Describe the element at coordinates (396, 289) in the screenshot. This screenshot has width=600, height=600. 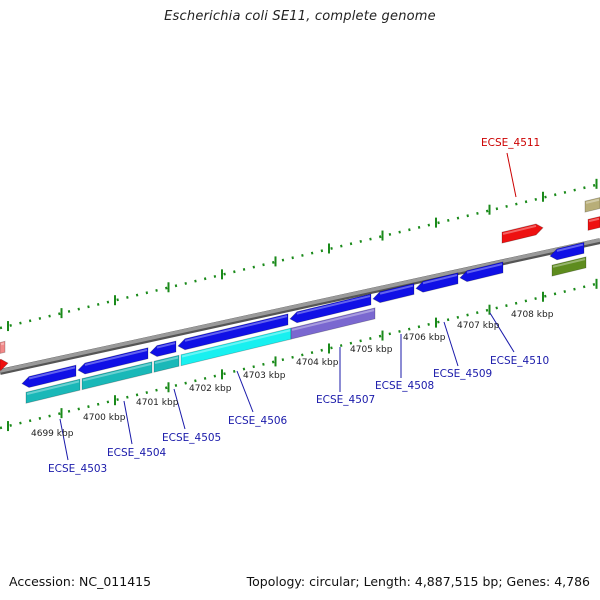
I see `gene-ecse-4508-highlight` at that location.